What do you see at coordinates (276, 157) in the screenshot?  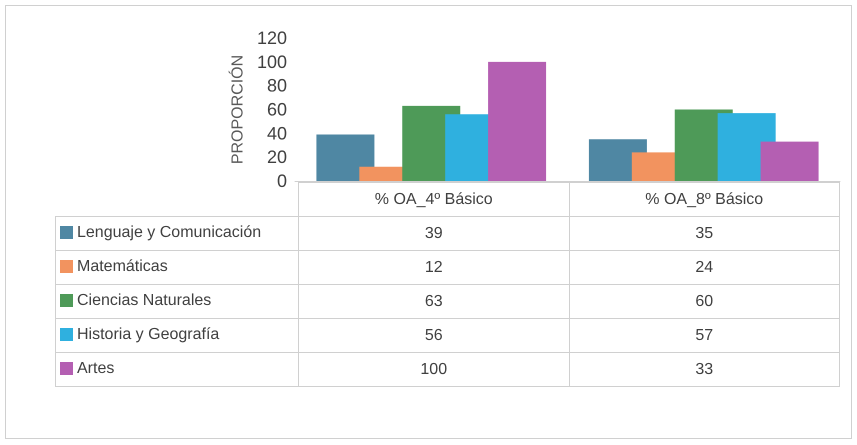 I see `y-tick-label: 20` at bounding box center [276, 157].